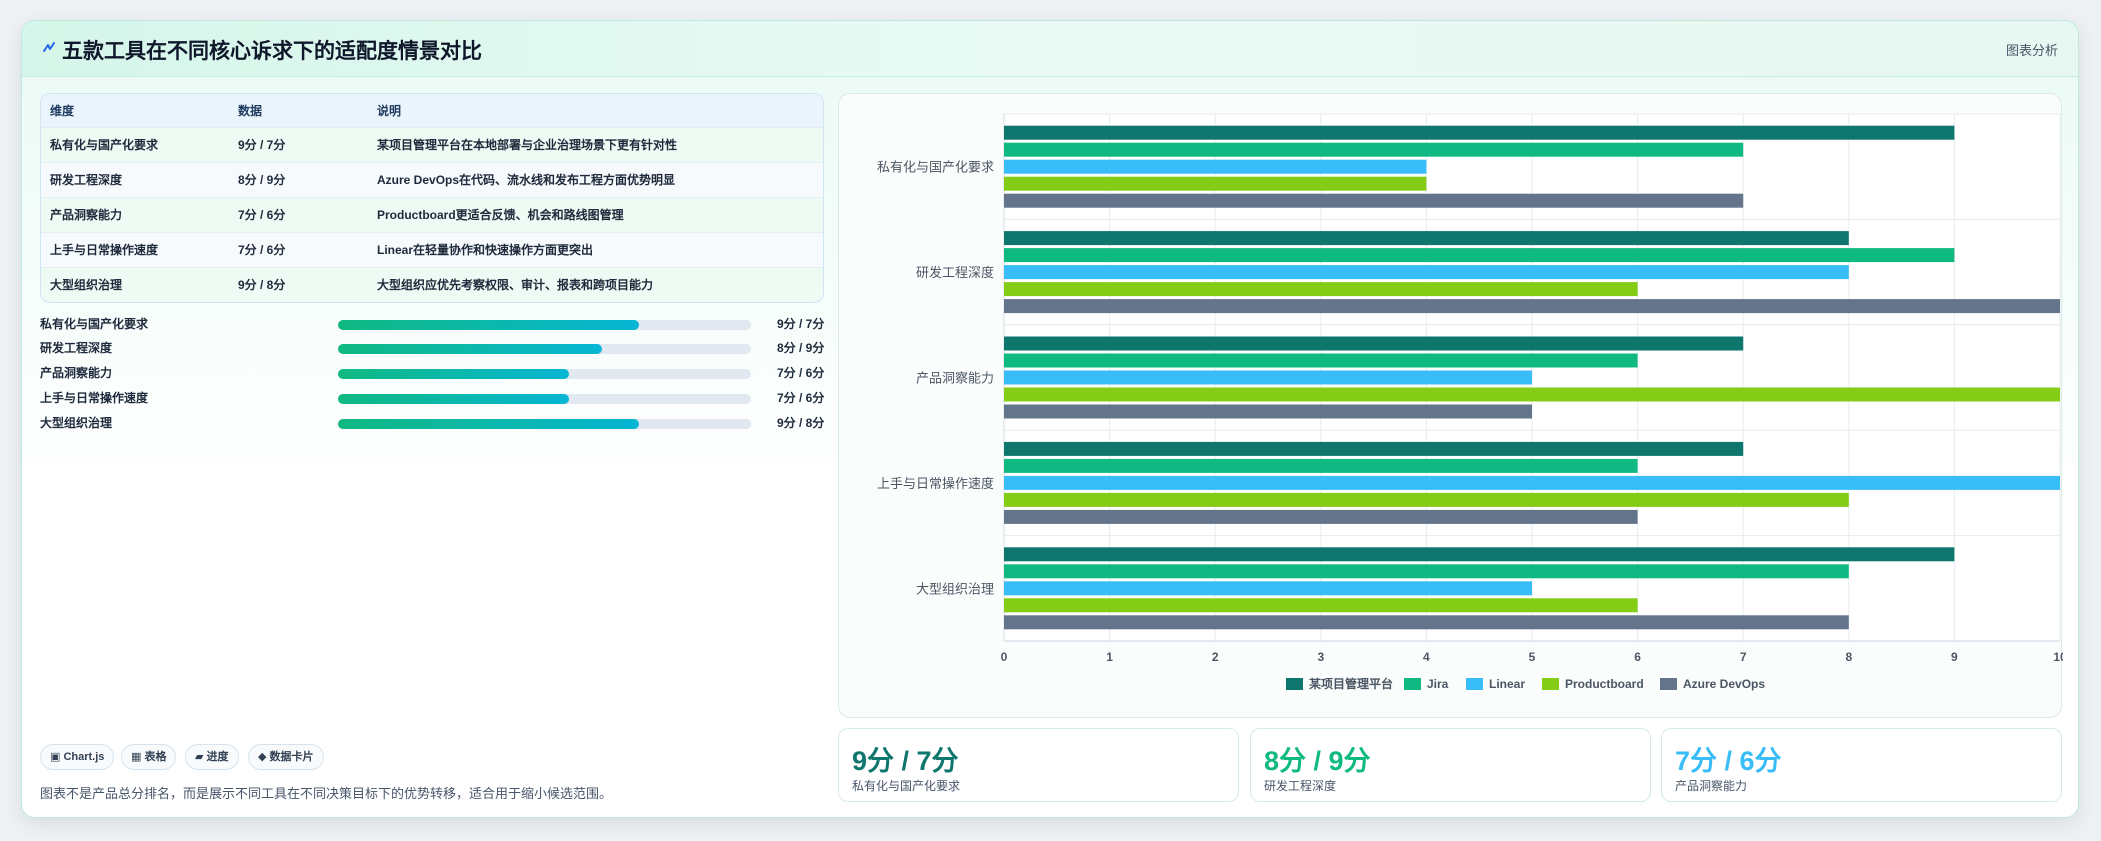 Image resolution: width=2101 pixels, height=841 pixels. Describe the element at coordinates (485, 250) in the screenshot. I see `table-cell-description: Linear在轻量协作和快速操作方面更突出` at that location.